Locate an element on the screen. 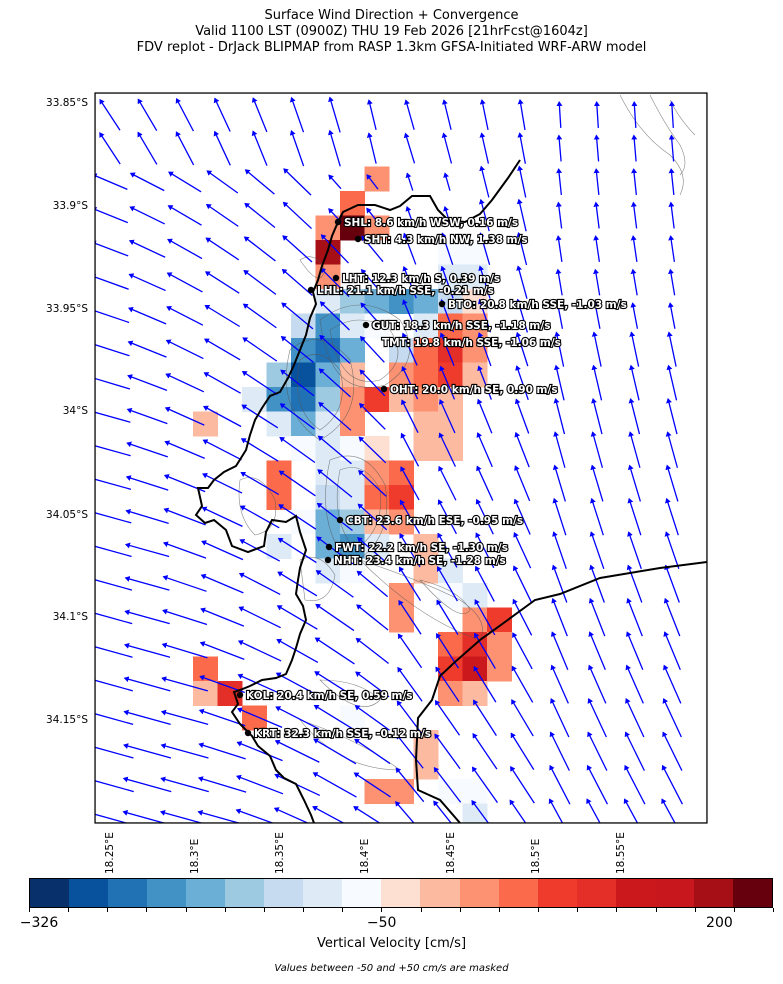 The width and height of the screenshot is (783, 984). station-gut: GUT: 18.3 km/h SSE, -1.18 m/s is located at coordinates (457, 326).